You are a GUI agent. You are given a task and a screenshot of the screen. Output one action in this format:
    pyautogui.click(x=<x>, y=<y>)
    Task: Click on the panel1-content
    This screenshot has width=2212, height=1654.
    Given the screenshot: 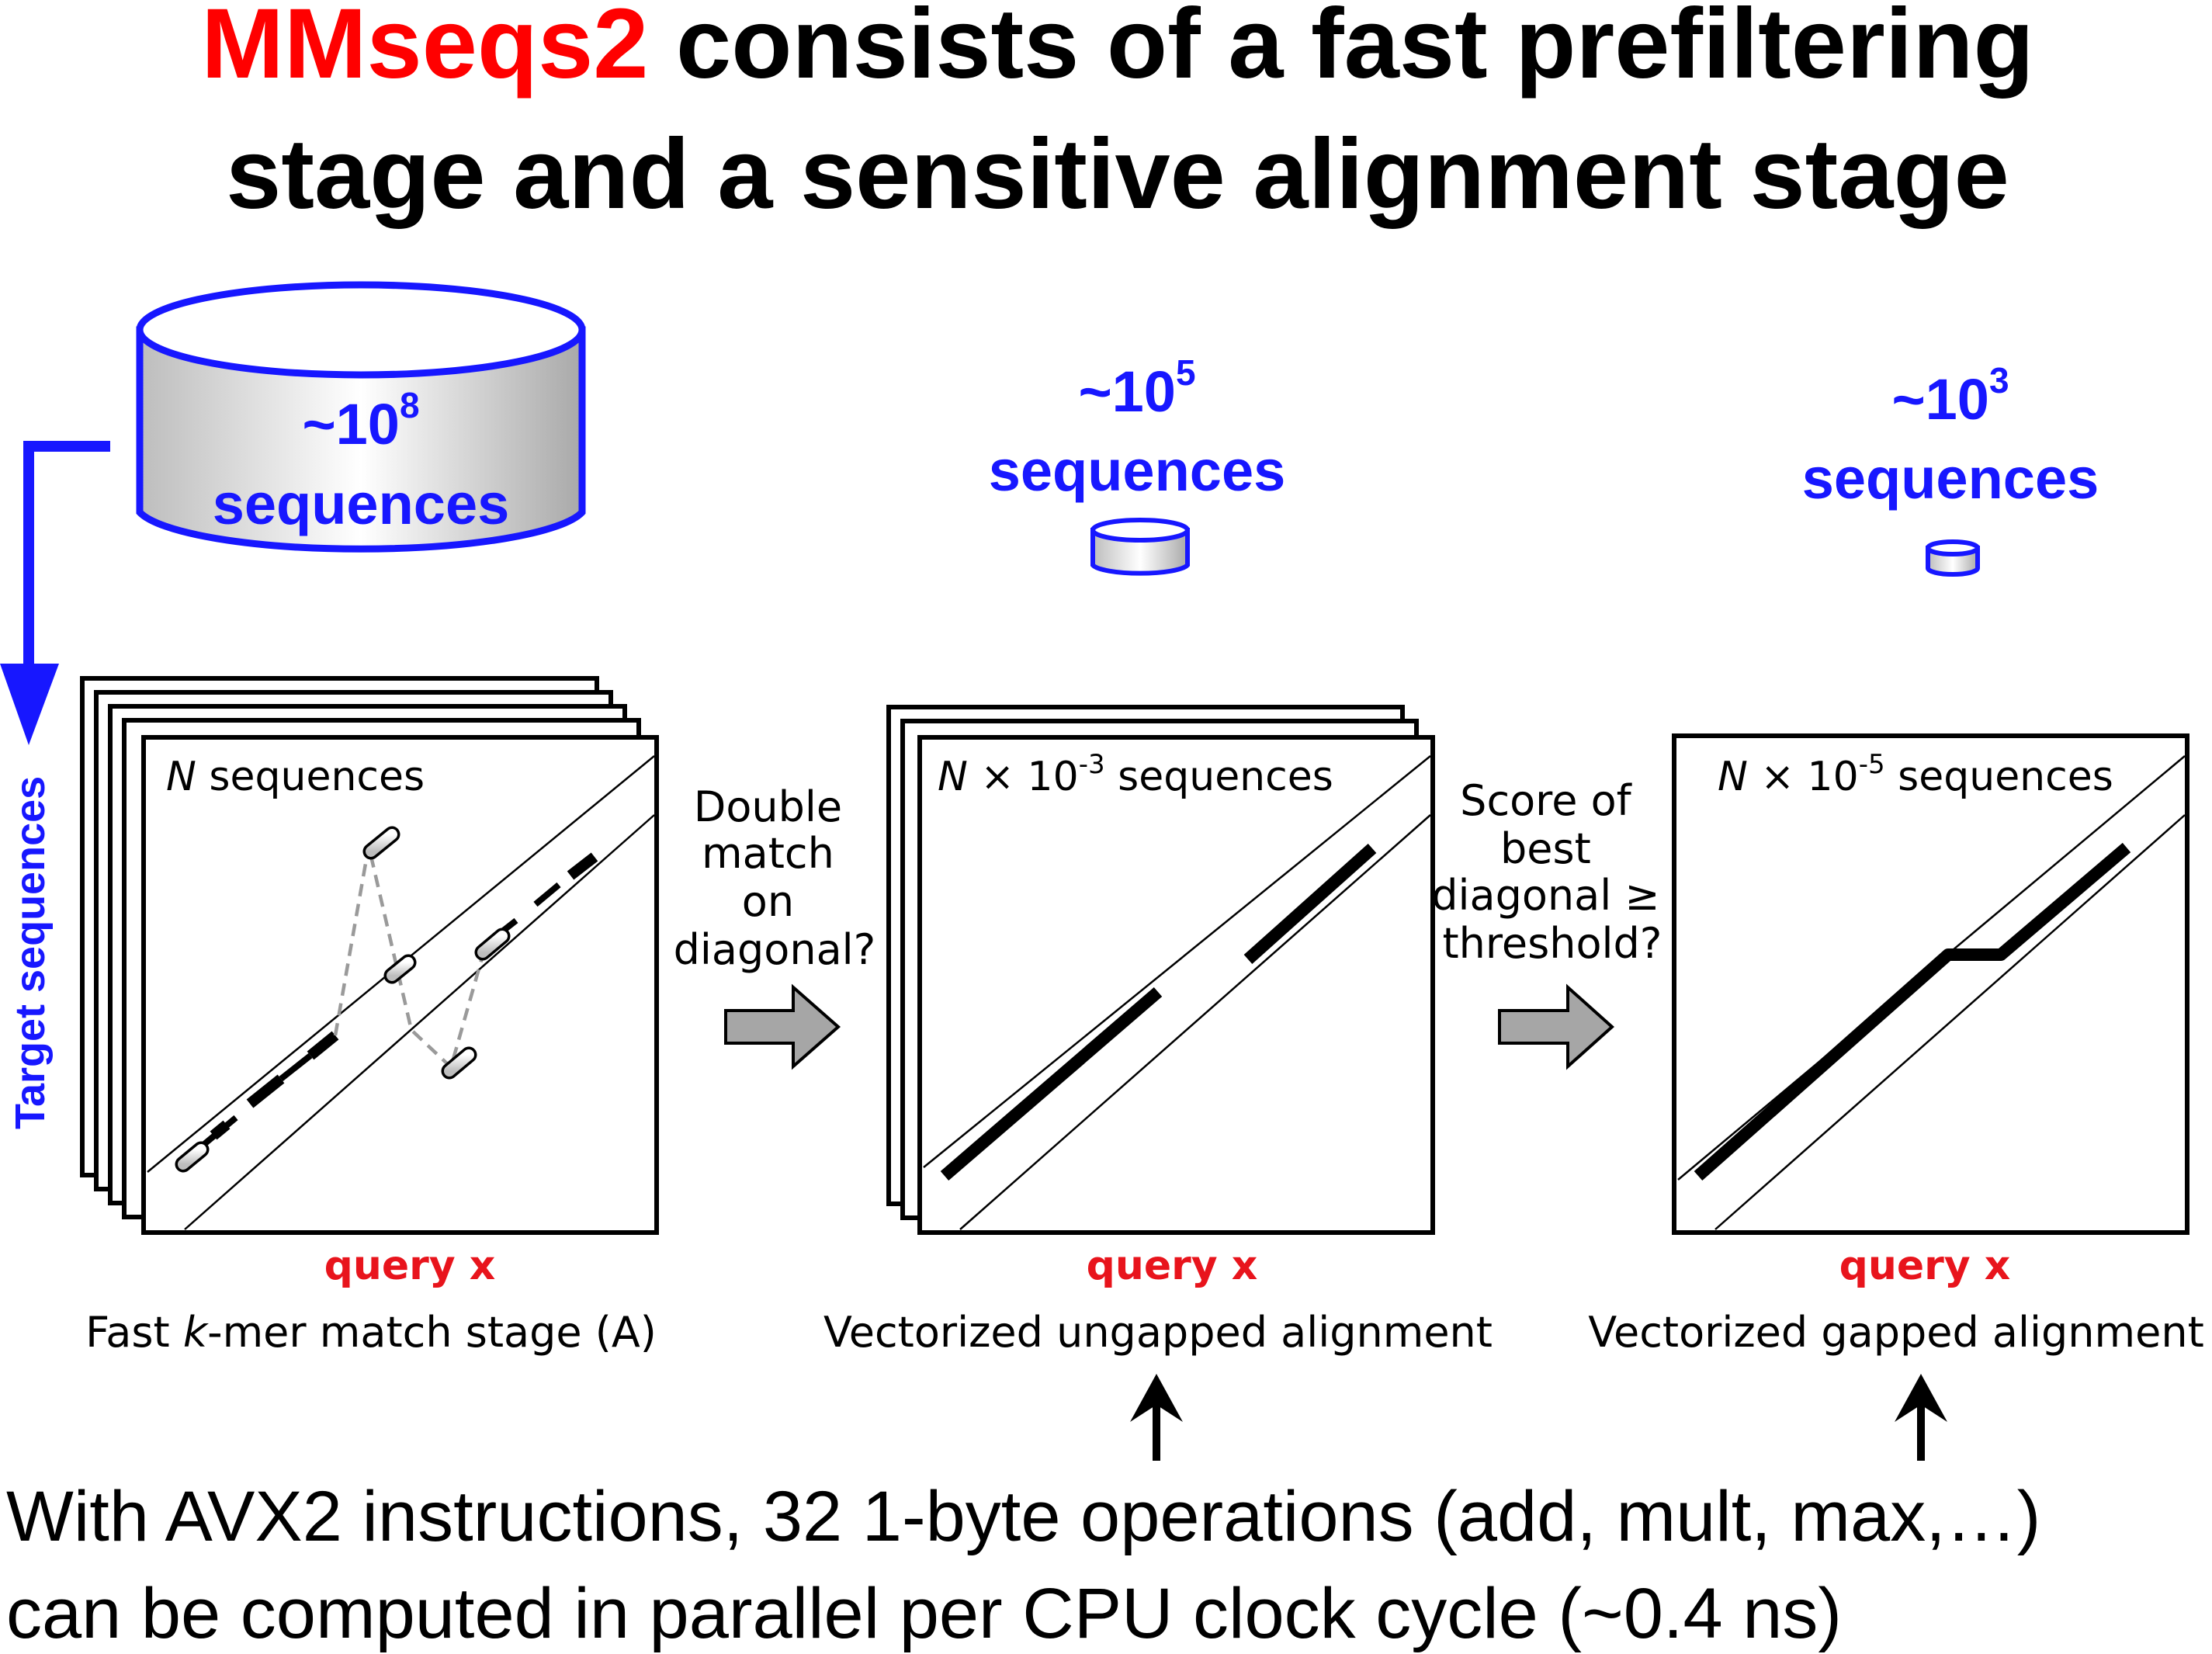 What is the action you would take?
    pyautogui.click(x=401, y=992)
    